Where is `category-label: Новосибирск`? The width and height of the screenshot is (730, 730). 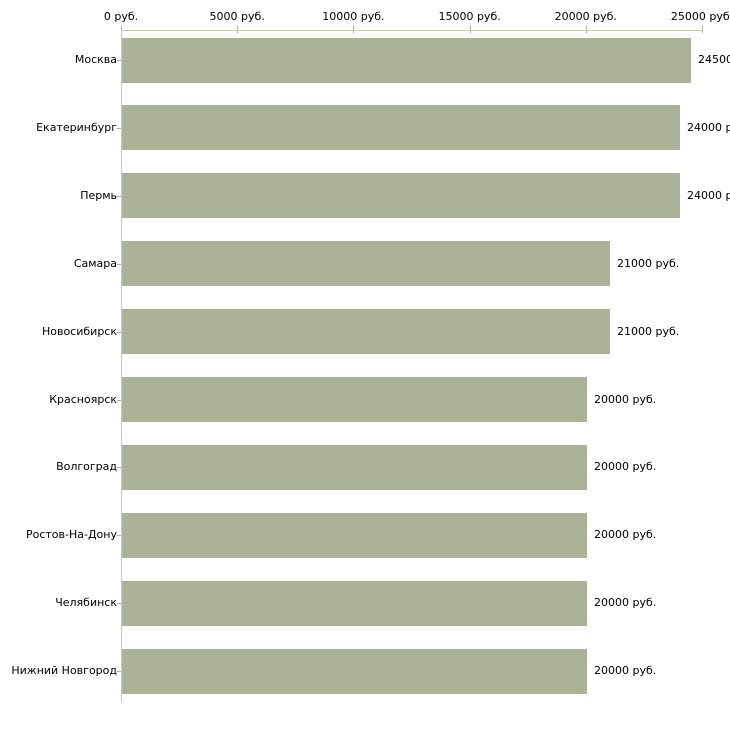
category-label: Новосибирск is located at coordinates (79, 331).